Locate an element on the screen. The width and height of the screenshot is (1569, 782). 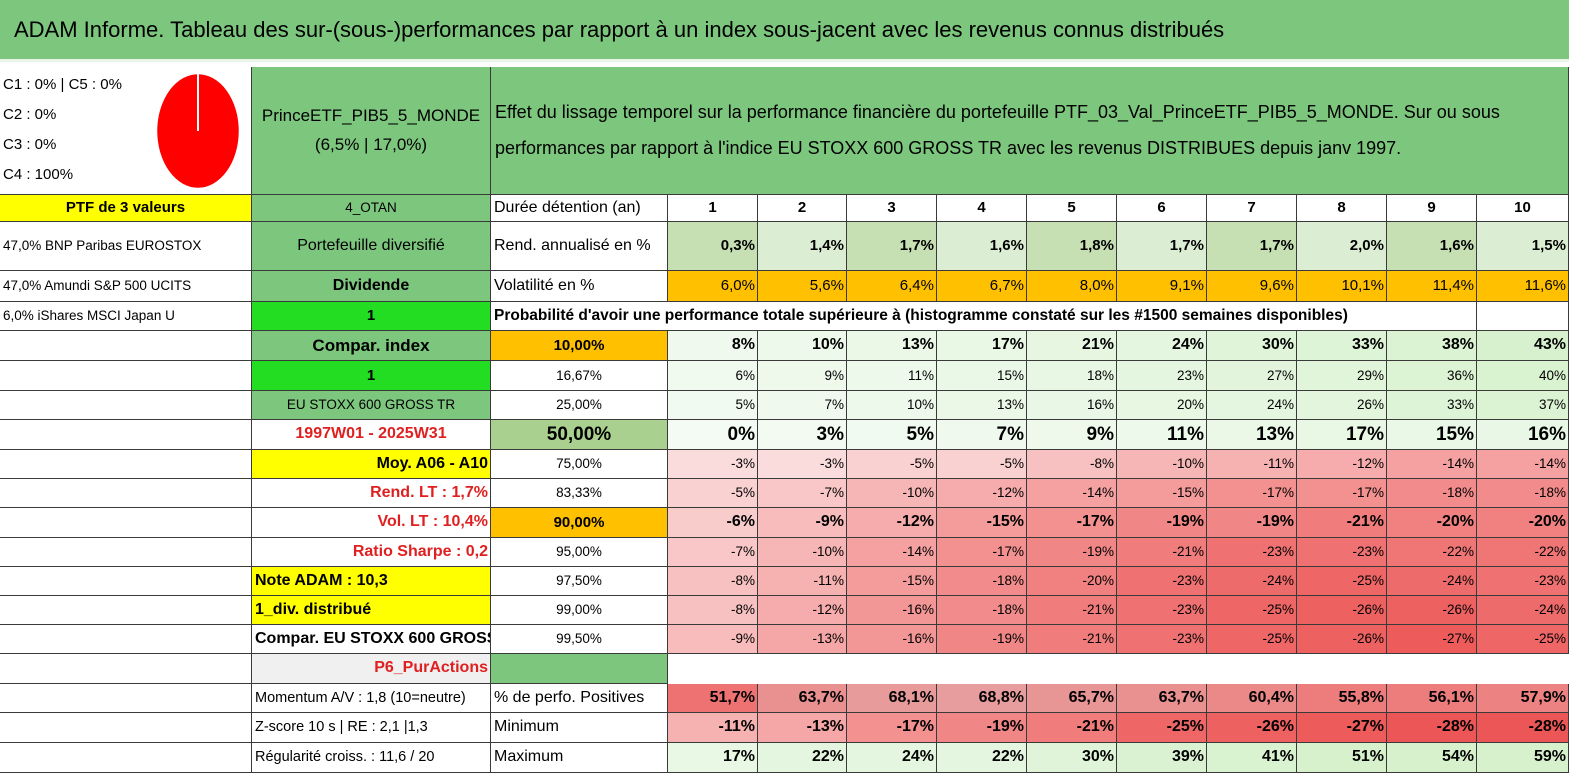
percentile-value: 33% is located at coordinates (1432, 405).